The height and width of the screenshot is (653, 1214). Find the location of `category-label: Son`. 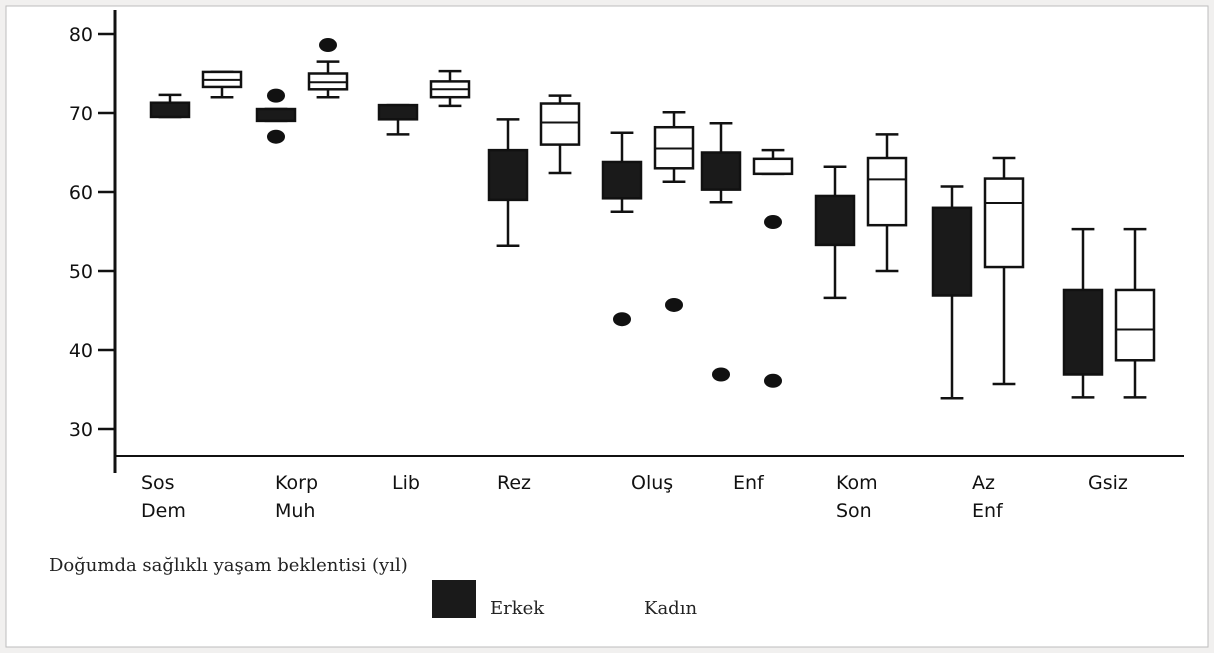

category-label: Son is located at coordinates (854, 511).